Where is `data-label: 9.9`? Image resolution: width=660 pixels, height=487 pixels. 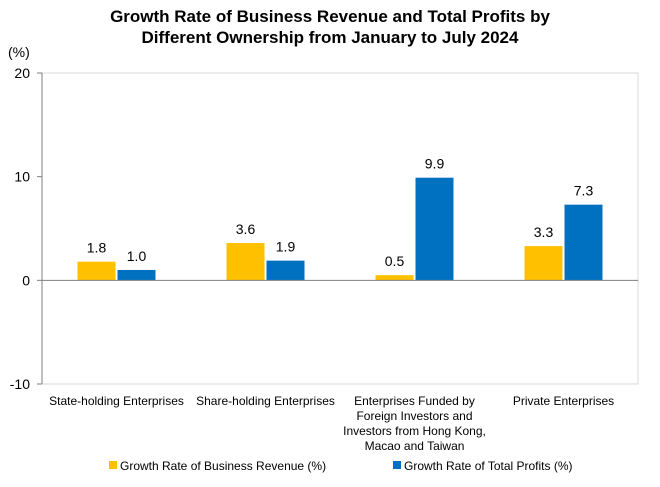
data-label: 9.9 is located at coordinates (435, 164).